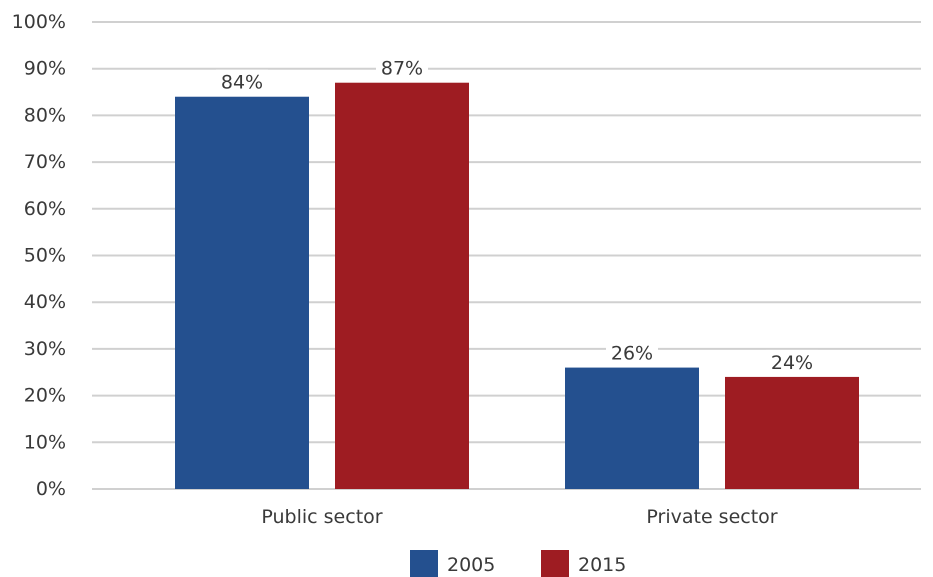 The height and width of the screenshot is (577, 933). Describe the element at coordinates (45, 302) in the screenshot. I see `y-tick-label: 40%` at that location.